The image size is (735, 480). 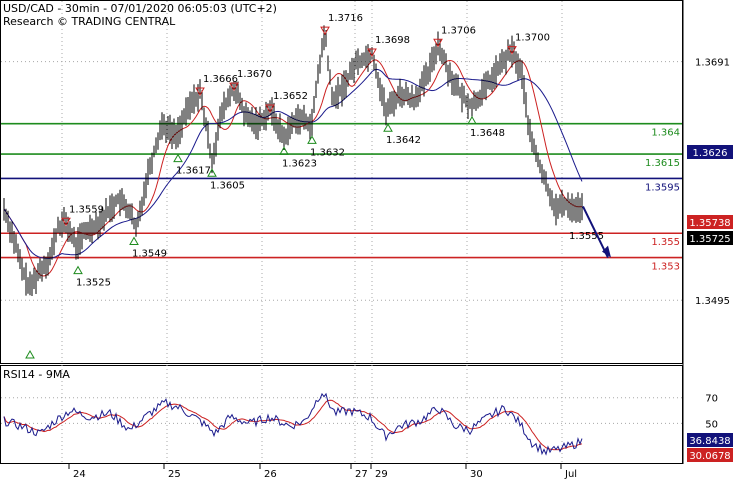 What do you see at coordinates (570, 474) in the screenshot?
I see `x-tick-label: Jul` at bounding box center [570, 474].